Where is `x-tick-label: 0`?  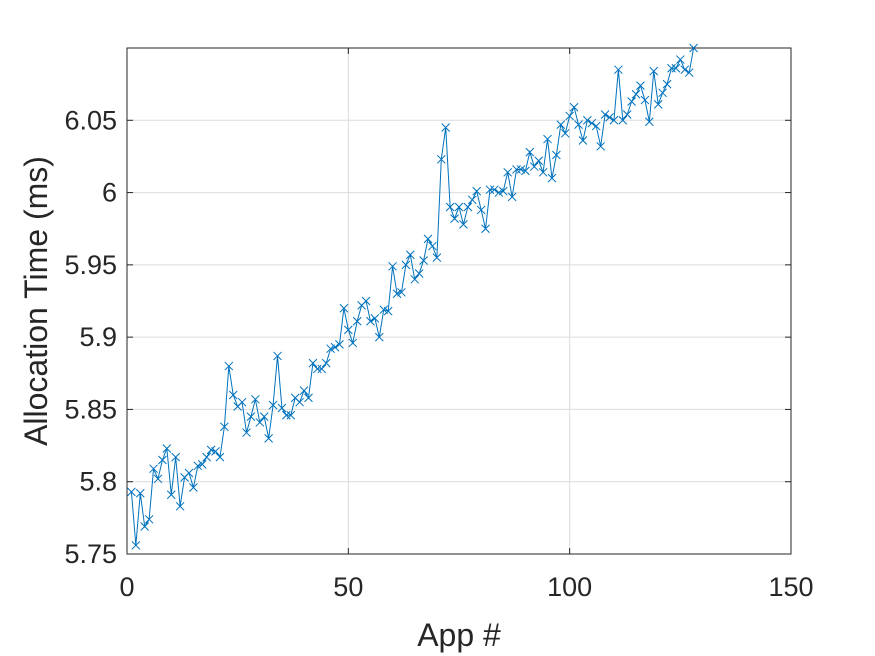 x-tick-label: 0 is located at coordinates (126, 587).